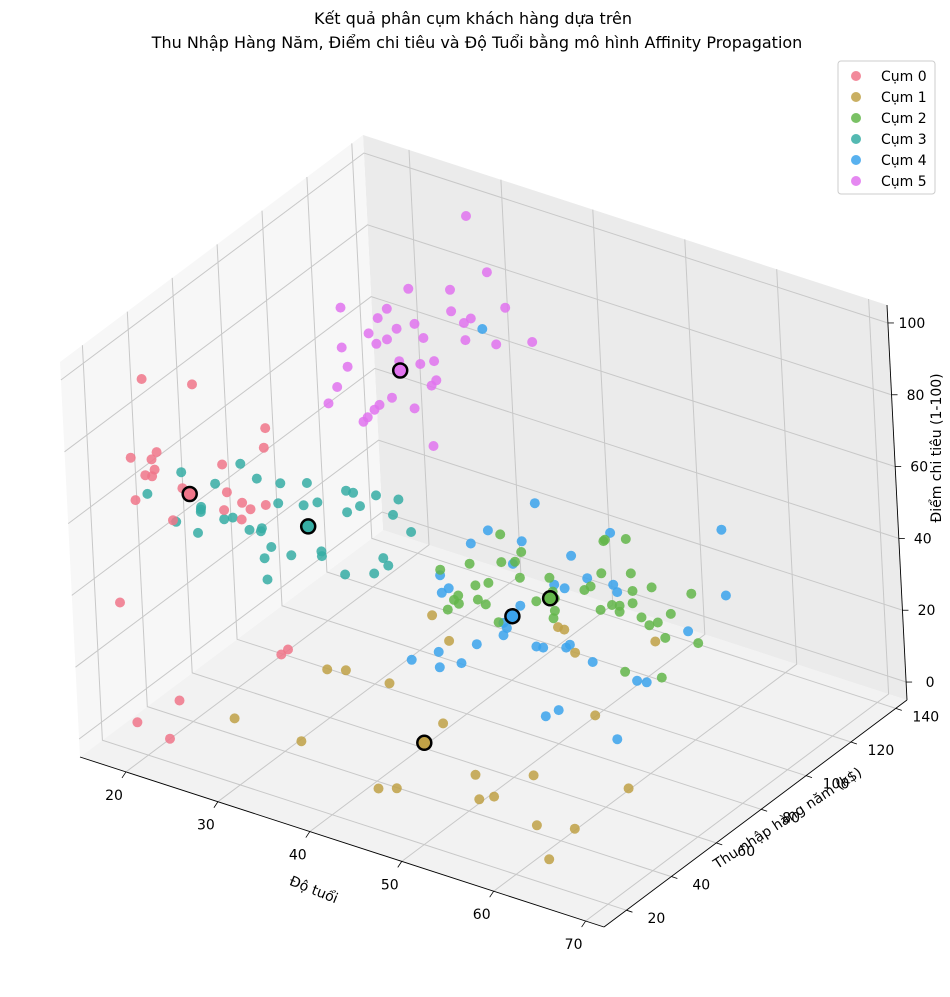 This screenshot has height=997, width=950. Describe the element at coordinates (114, 796) in the screenshot. I see `x-tick-label: 20` at that location.